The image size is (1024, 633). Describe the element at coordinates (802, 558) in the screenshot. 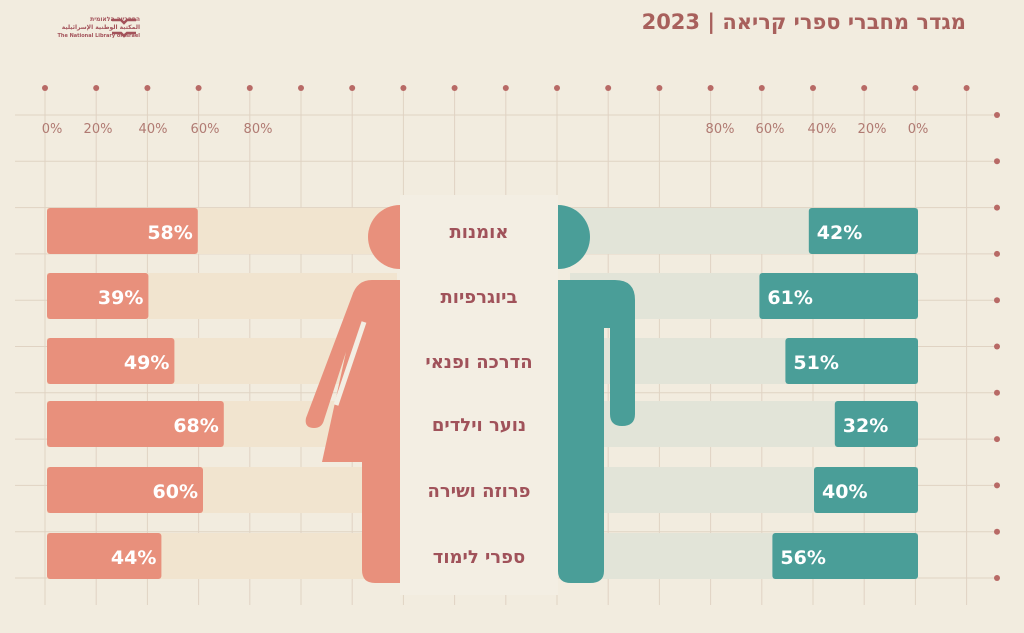

I see `bar-label-male: 56%` at that location.